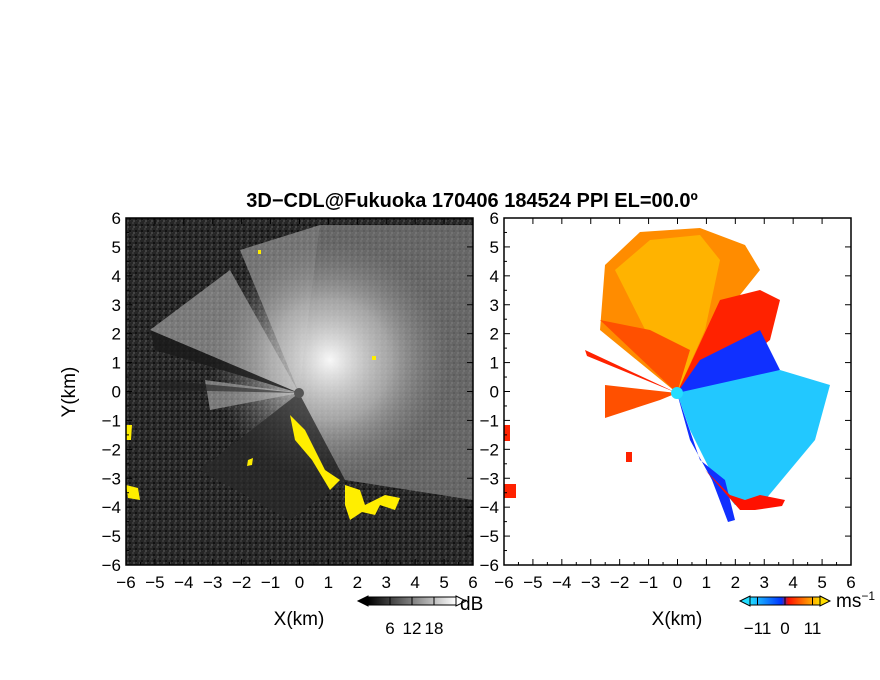 This screenshot has width=880, height=680. What do you see at coordinates (419, 616) in the screenshot?
I see `reflectivity-colorbar: dB 6 12 18` at bounding box center [419, 616].